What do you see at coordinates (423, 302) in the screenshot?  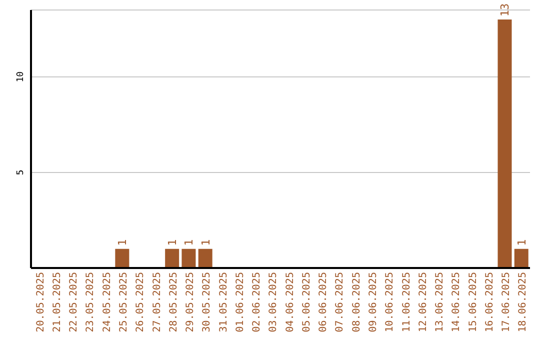 I see `x-tick-label: 12.06.2025` at bounding box center [423, 302].